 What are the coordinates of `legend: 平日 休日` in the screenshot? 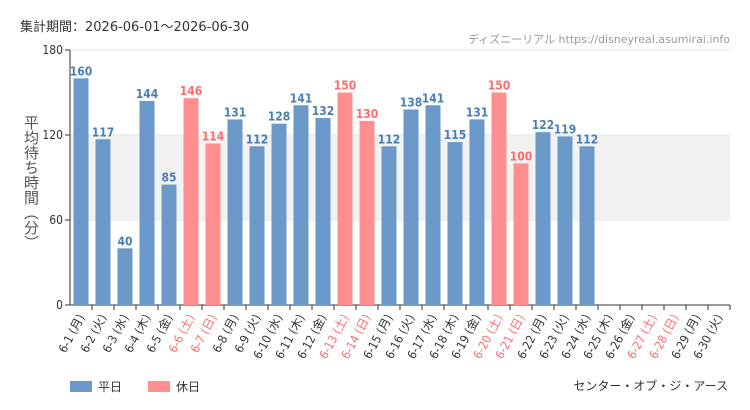 It's located at (148, 386).